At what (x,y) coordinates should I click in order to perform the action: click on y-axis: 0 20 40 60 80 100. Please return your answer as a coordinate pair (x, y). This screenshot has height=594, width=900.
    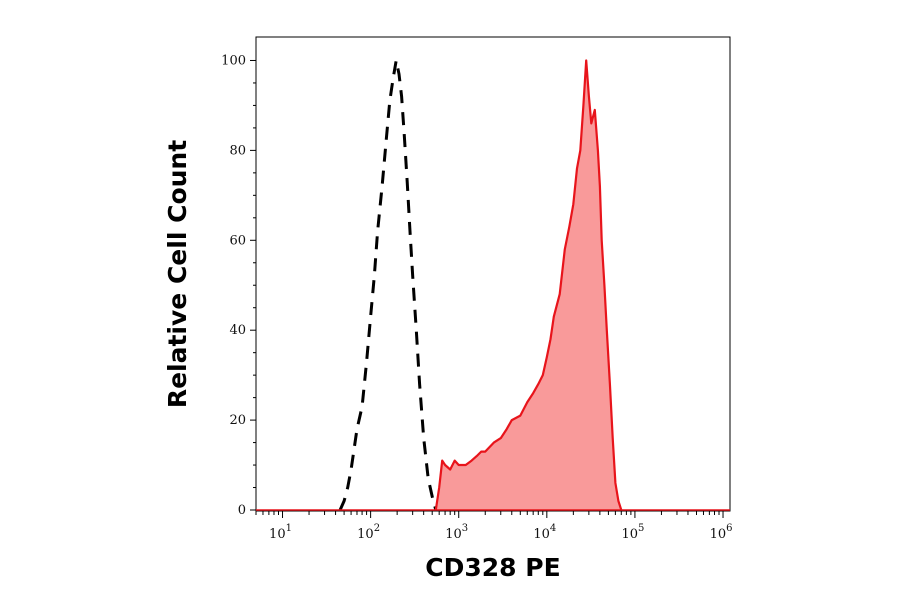
    Looking at the image, I should click on (238, 285).